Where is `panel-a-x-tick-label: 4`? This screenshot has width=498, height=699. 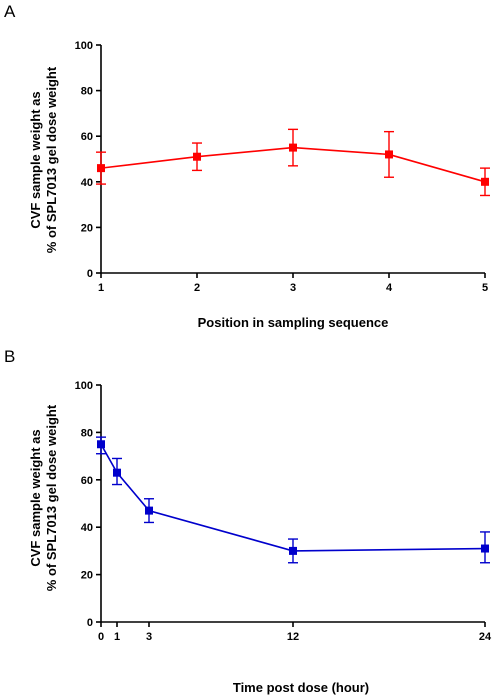
panel-a-x-tick-label: 4 is located at coordinates (389, 288).